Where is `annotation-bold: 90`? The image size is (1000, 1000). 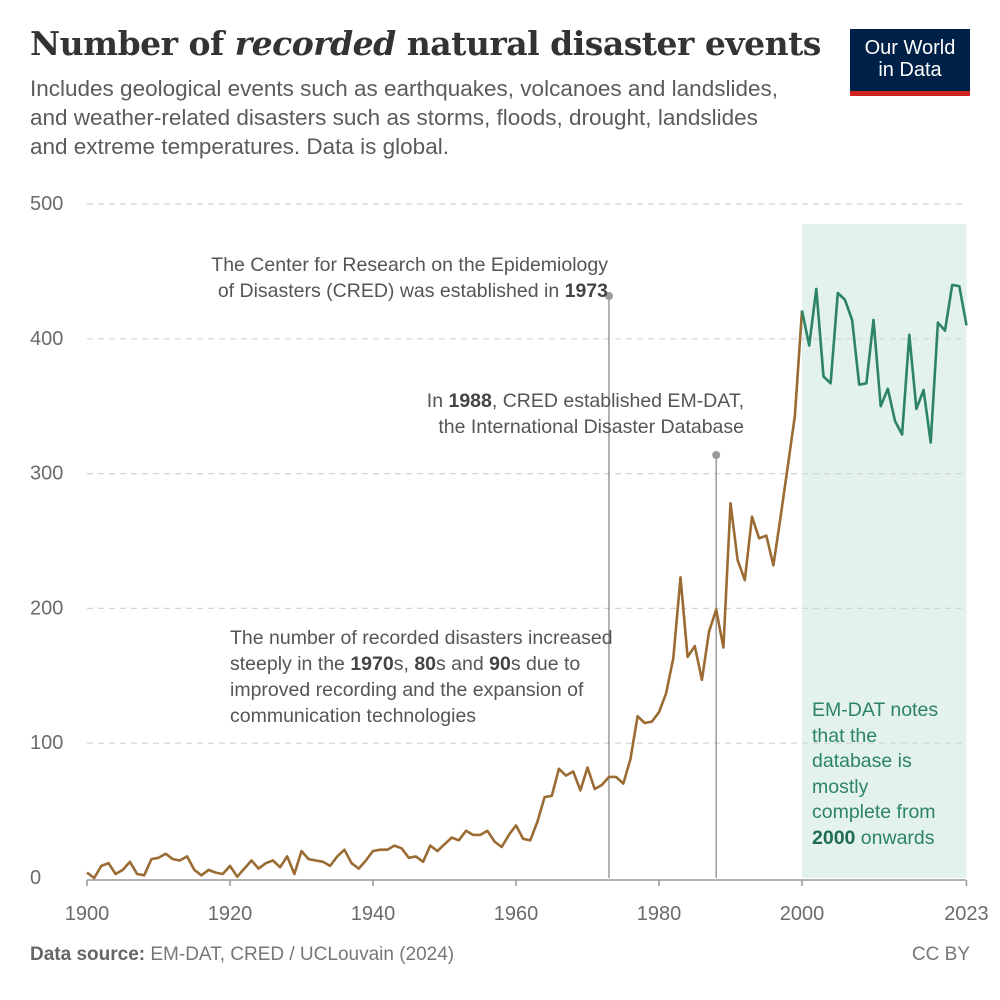 annotation-bold: 90 is located at coordinates (500, 664).